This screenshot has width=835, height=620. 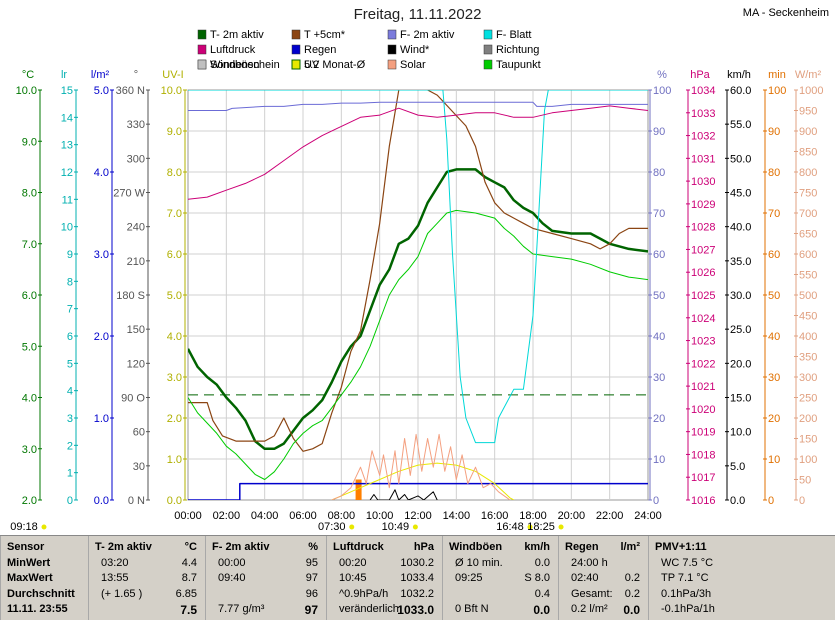 I want to click on station-name: MA - Seckenheim, so click(x=785, y=13).